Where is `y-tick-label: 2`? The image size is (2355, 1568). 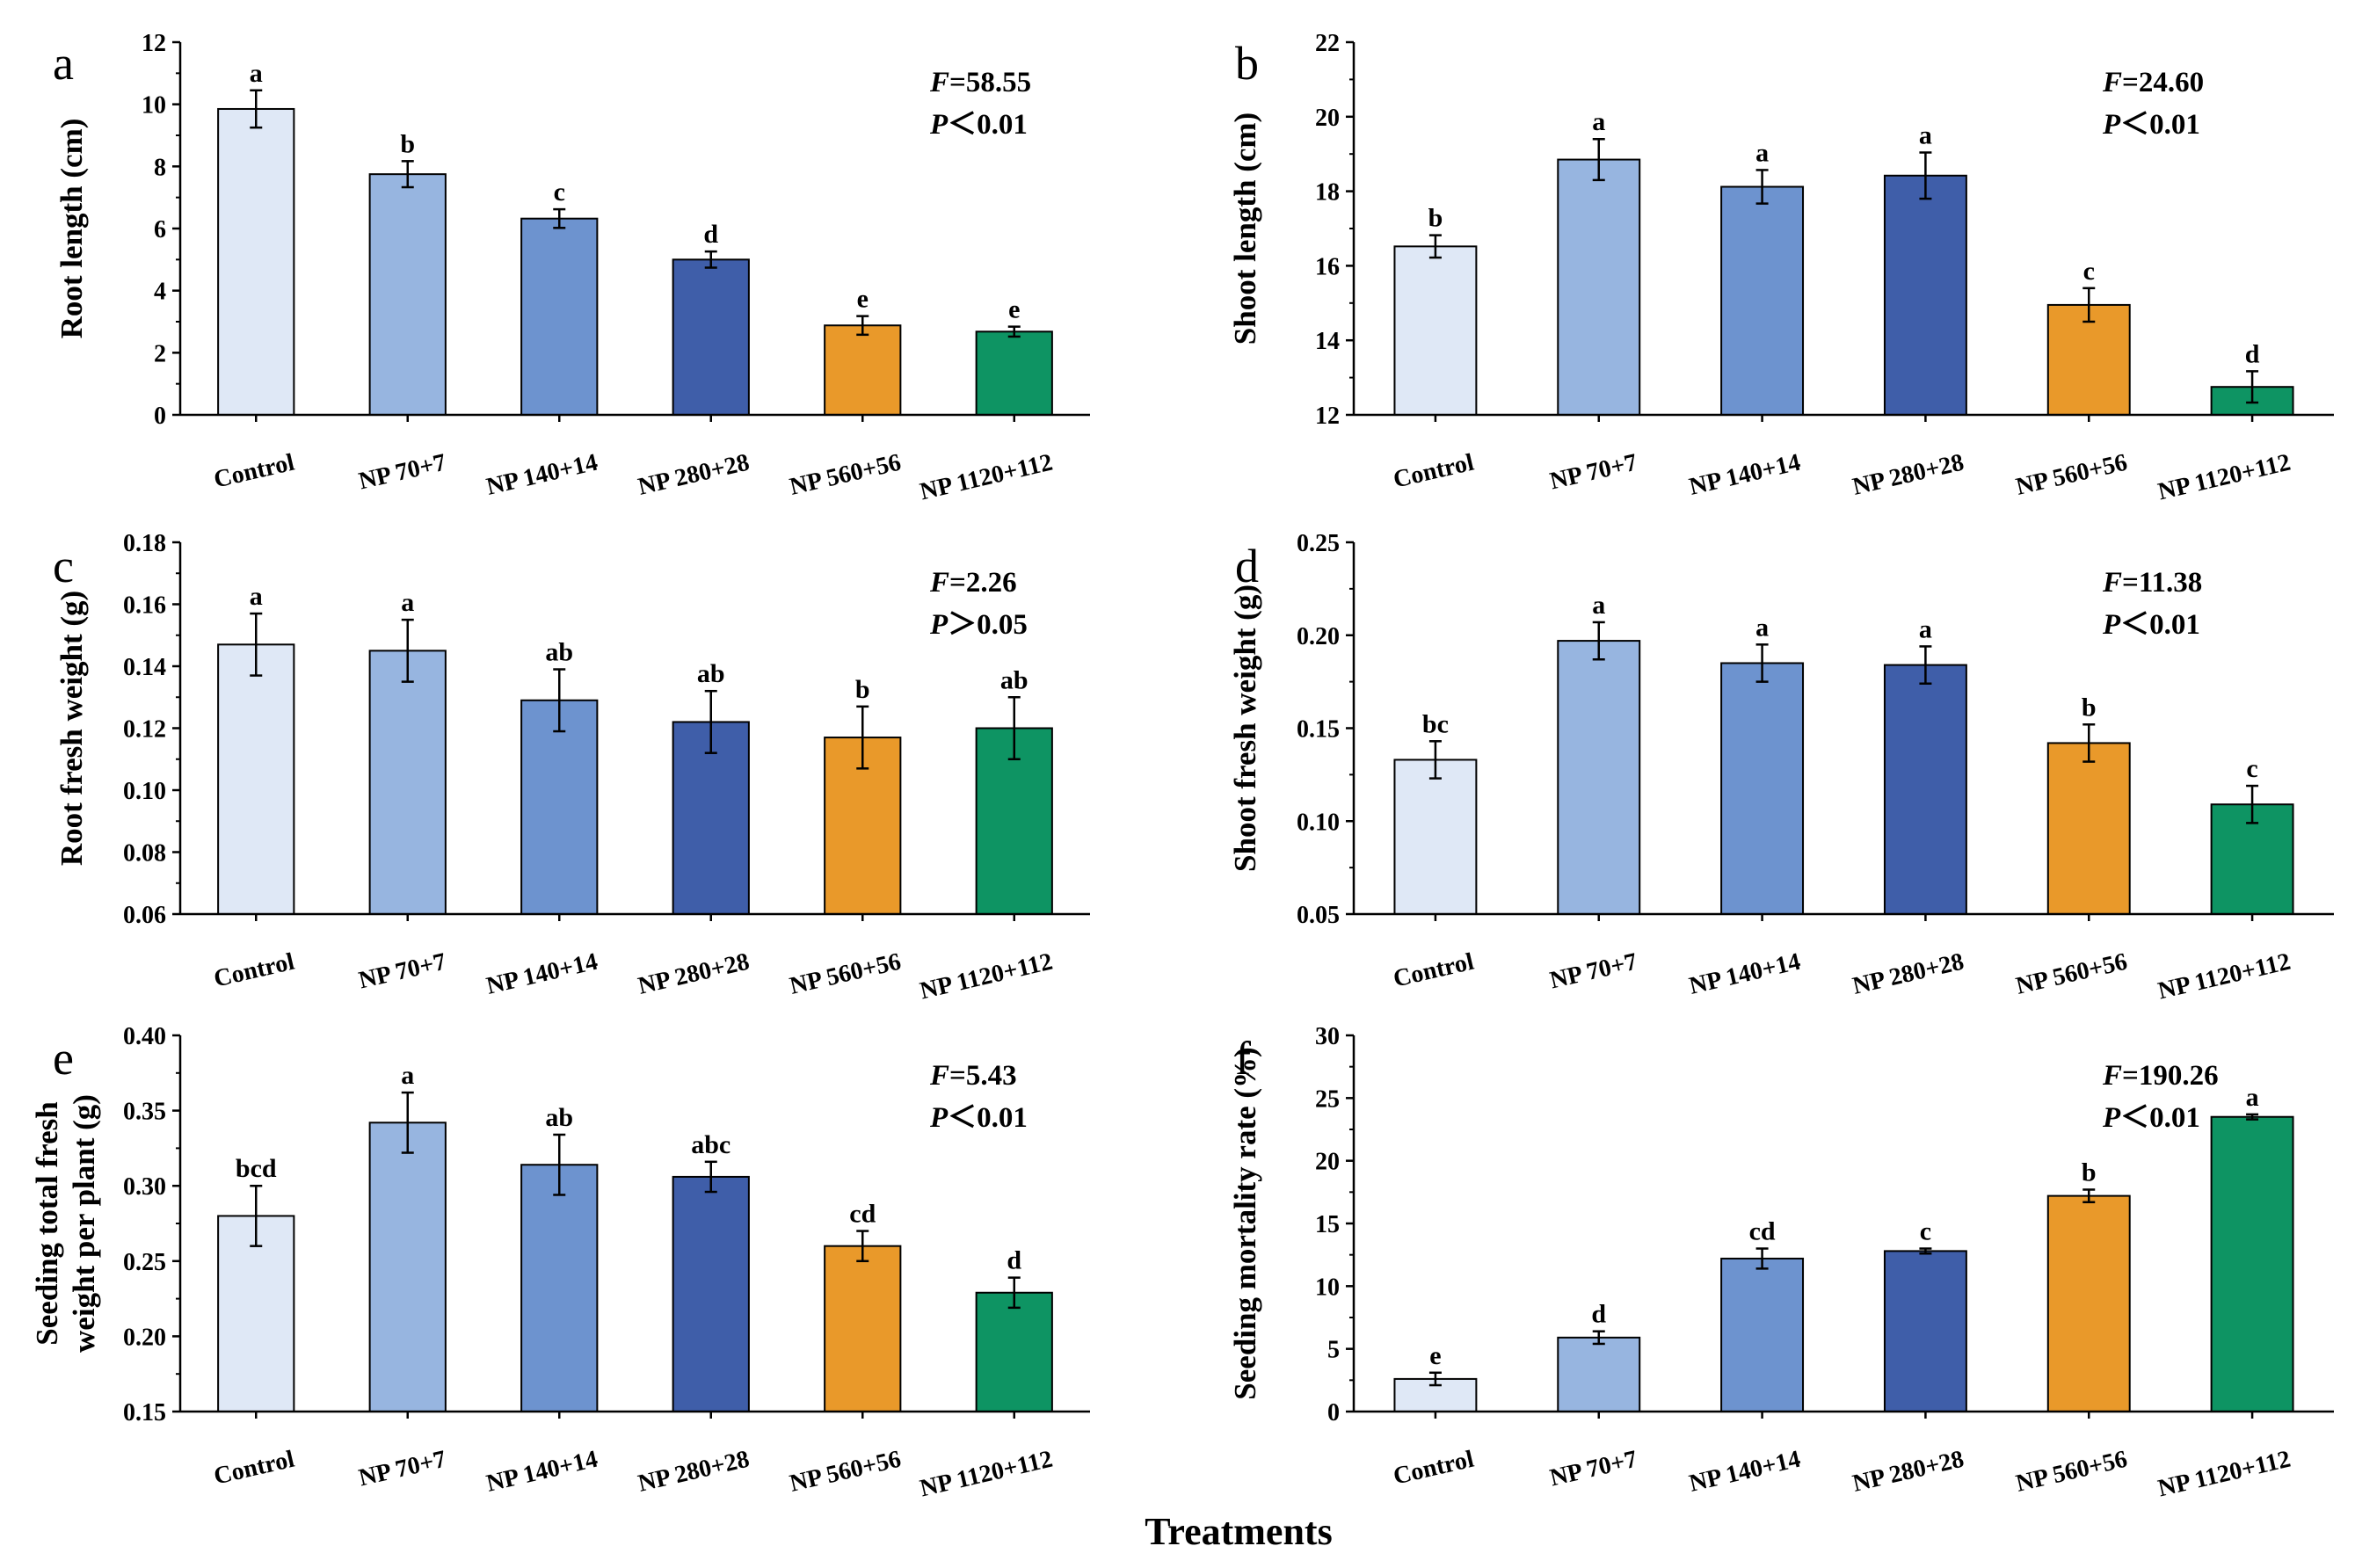 y-tick-label: 2 is located at coordinates (160, 353).